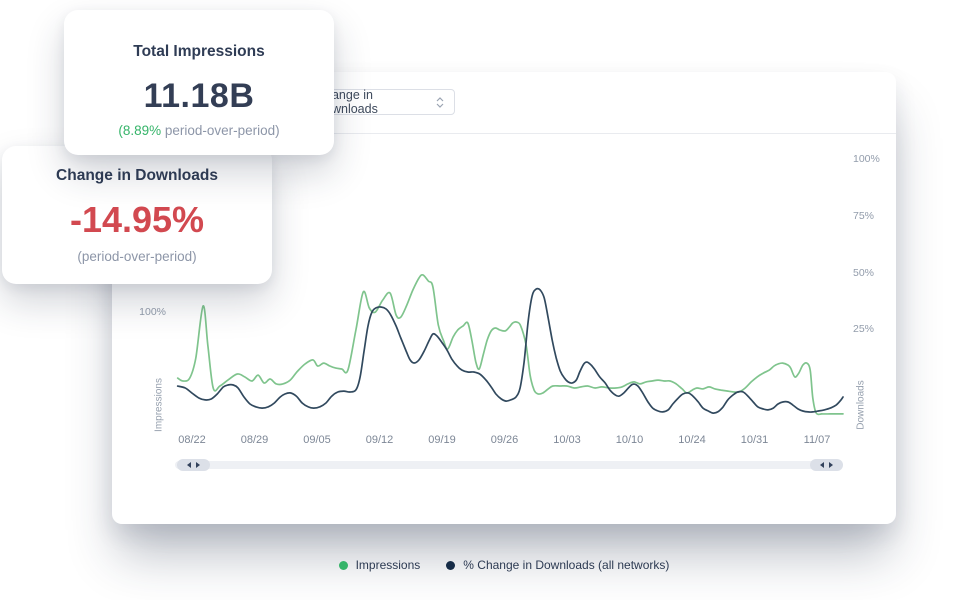 Image resolution: width=960 pixels, height=600 pixels. I want to click on impressions-delta: (8.89% period-over-period), so click(199, 131).